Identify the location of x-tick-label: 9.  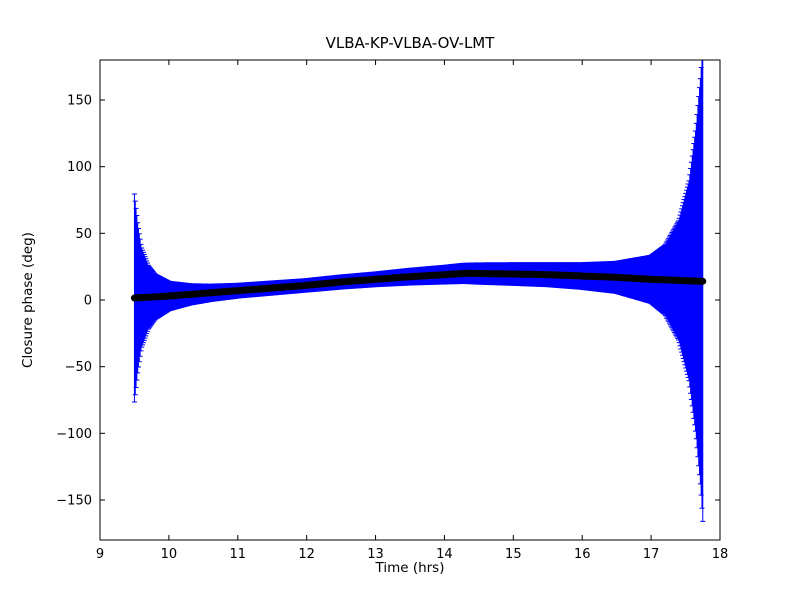
(100, 554).